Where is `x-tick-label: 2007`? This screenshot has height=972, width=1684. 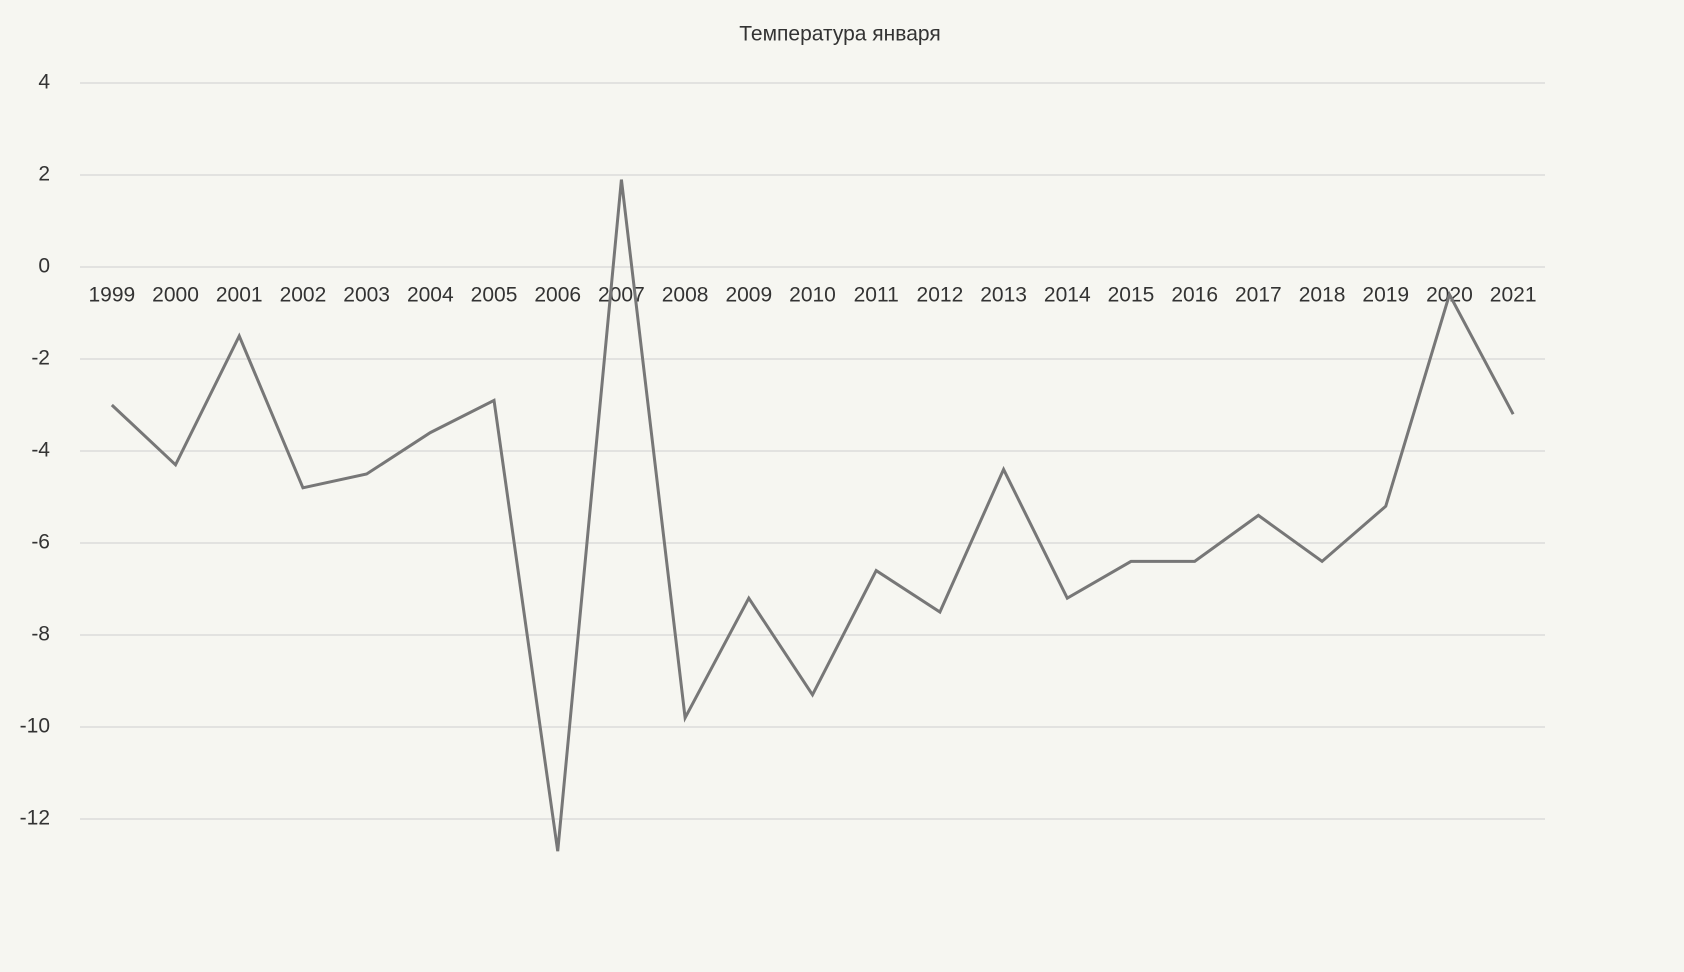
x-tick-label: 2007 is located at coordinates (621, 295).